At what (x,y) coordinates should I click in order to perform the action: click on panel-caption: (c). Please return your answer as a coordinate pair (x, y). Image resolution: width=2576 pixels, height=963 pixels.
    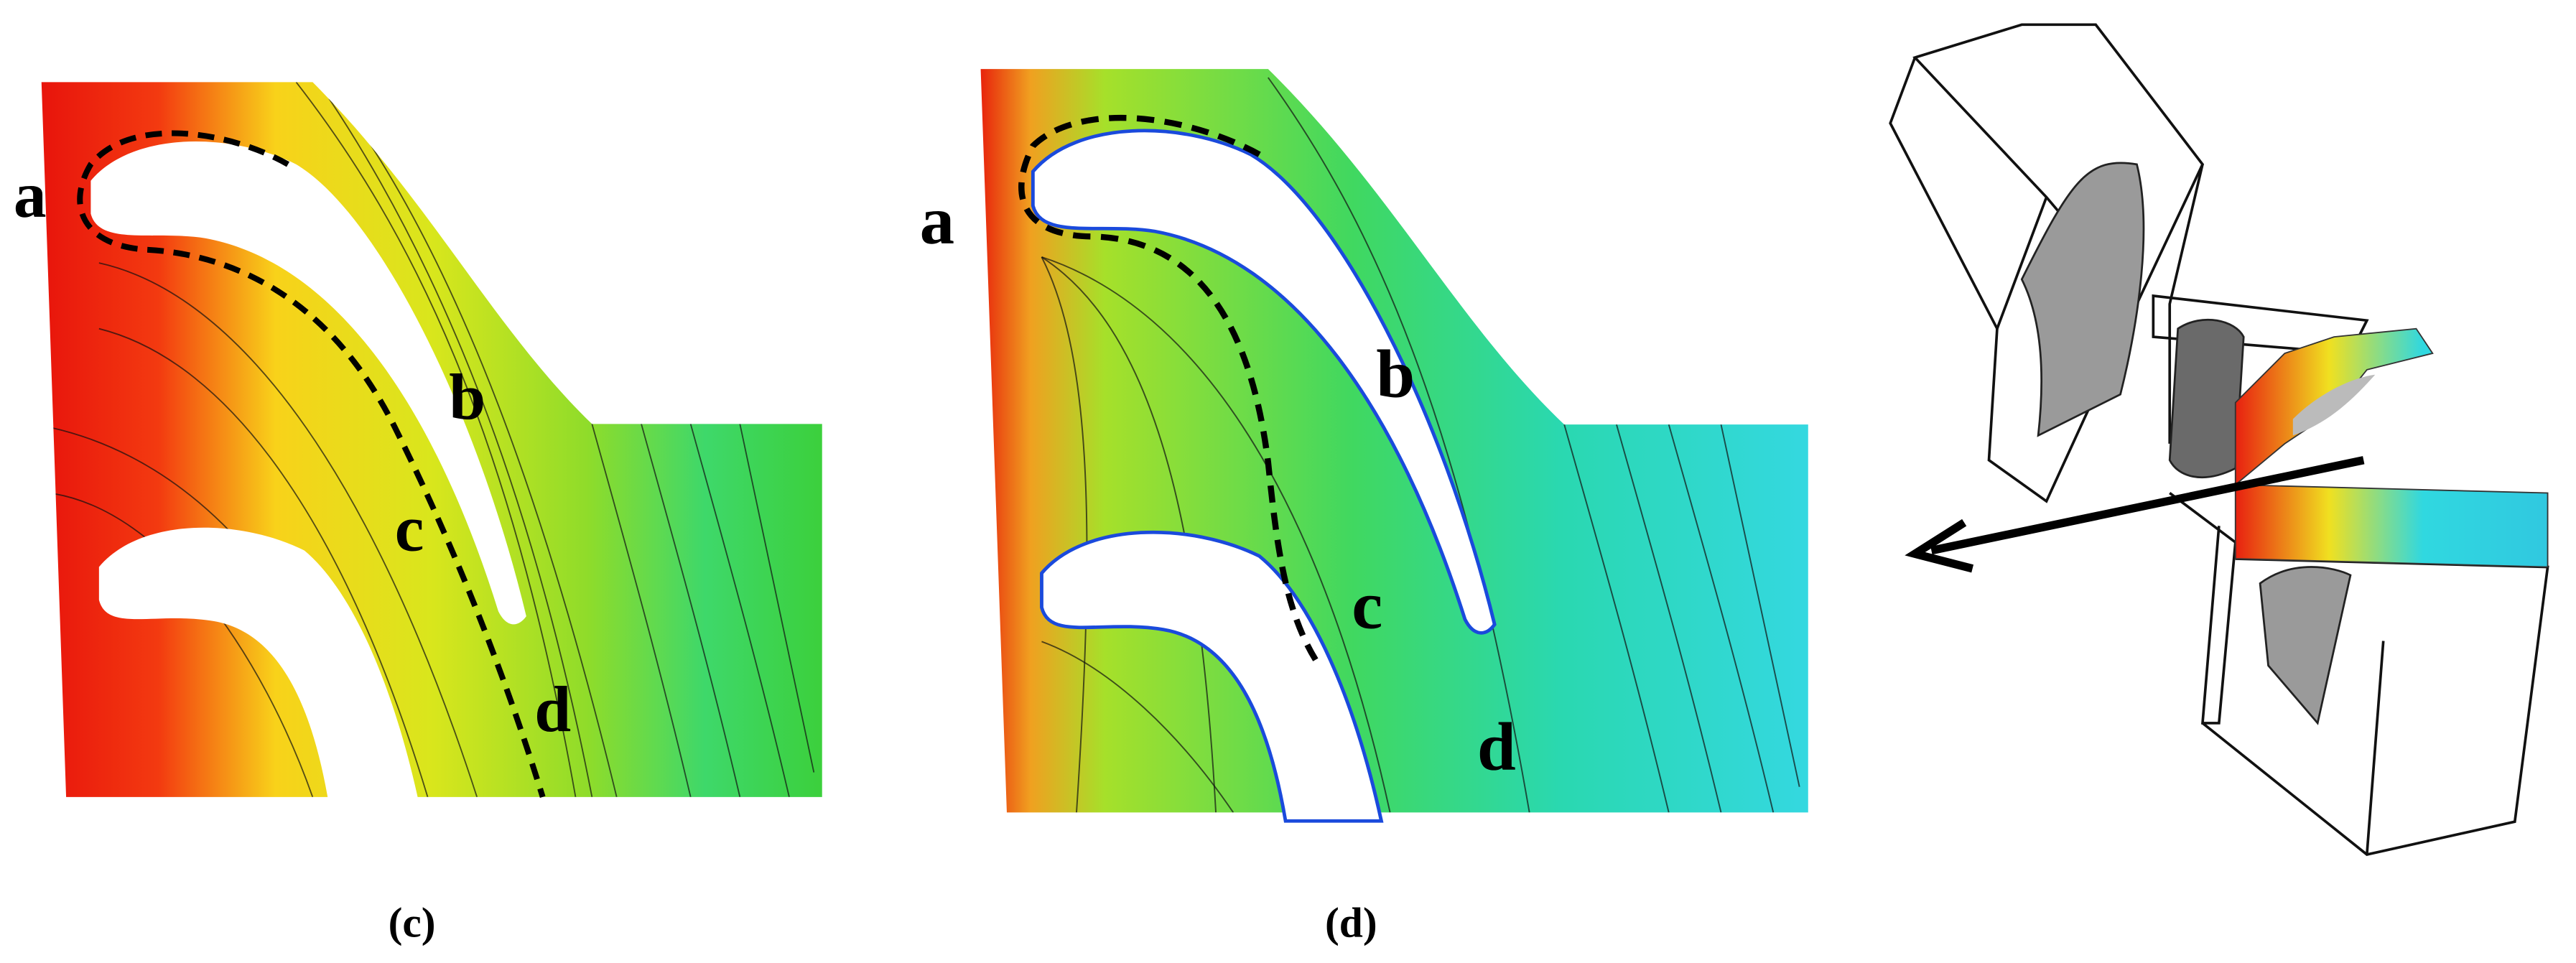
    Looking at the image, I should click on (412, 922).